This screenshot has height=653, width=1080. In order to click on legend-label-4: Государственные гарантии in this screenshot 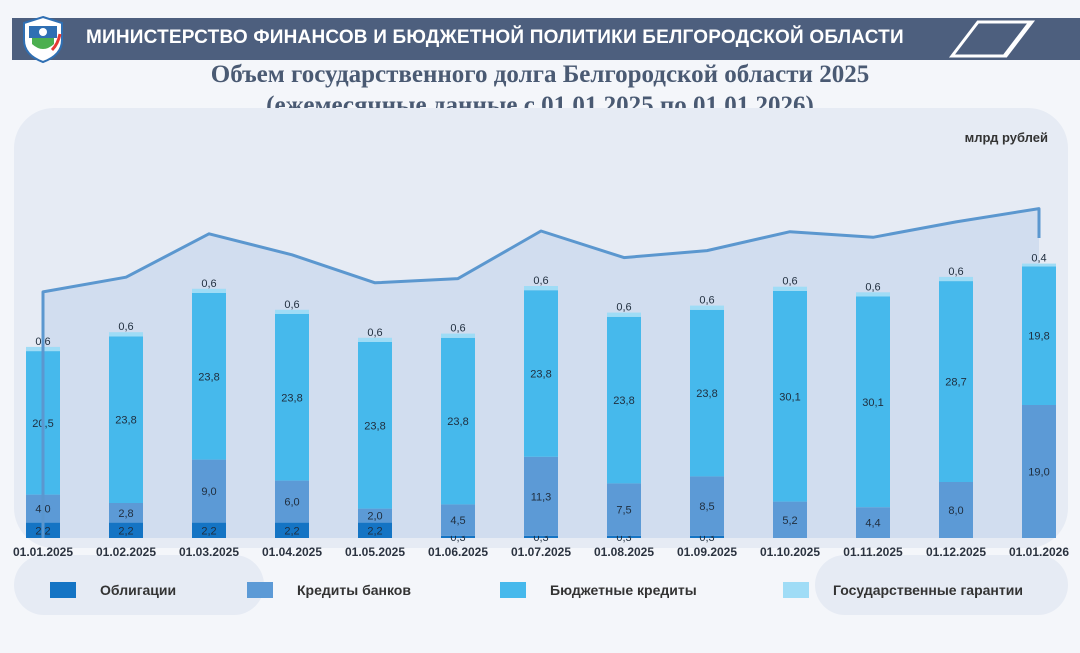, I will do `click(928, 590)`.